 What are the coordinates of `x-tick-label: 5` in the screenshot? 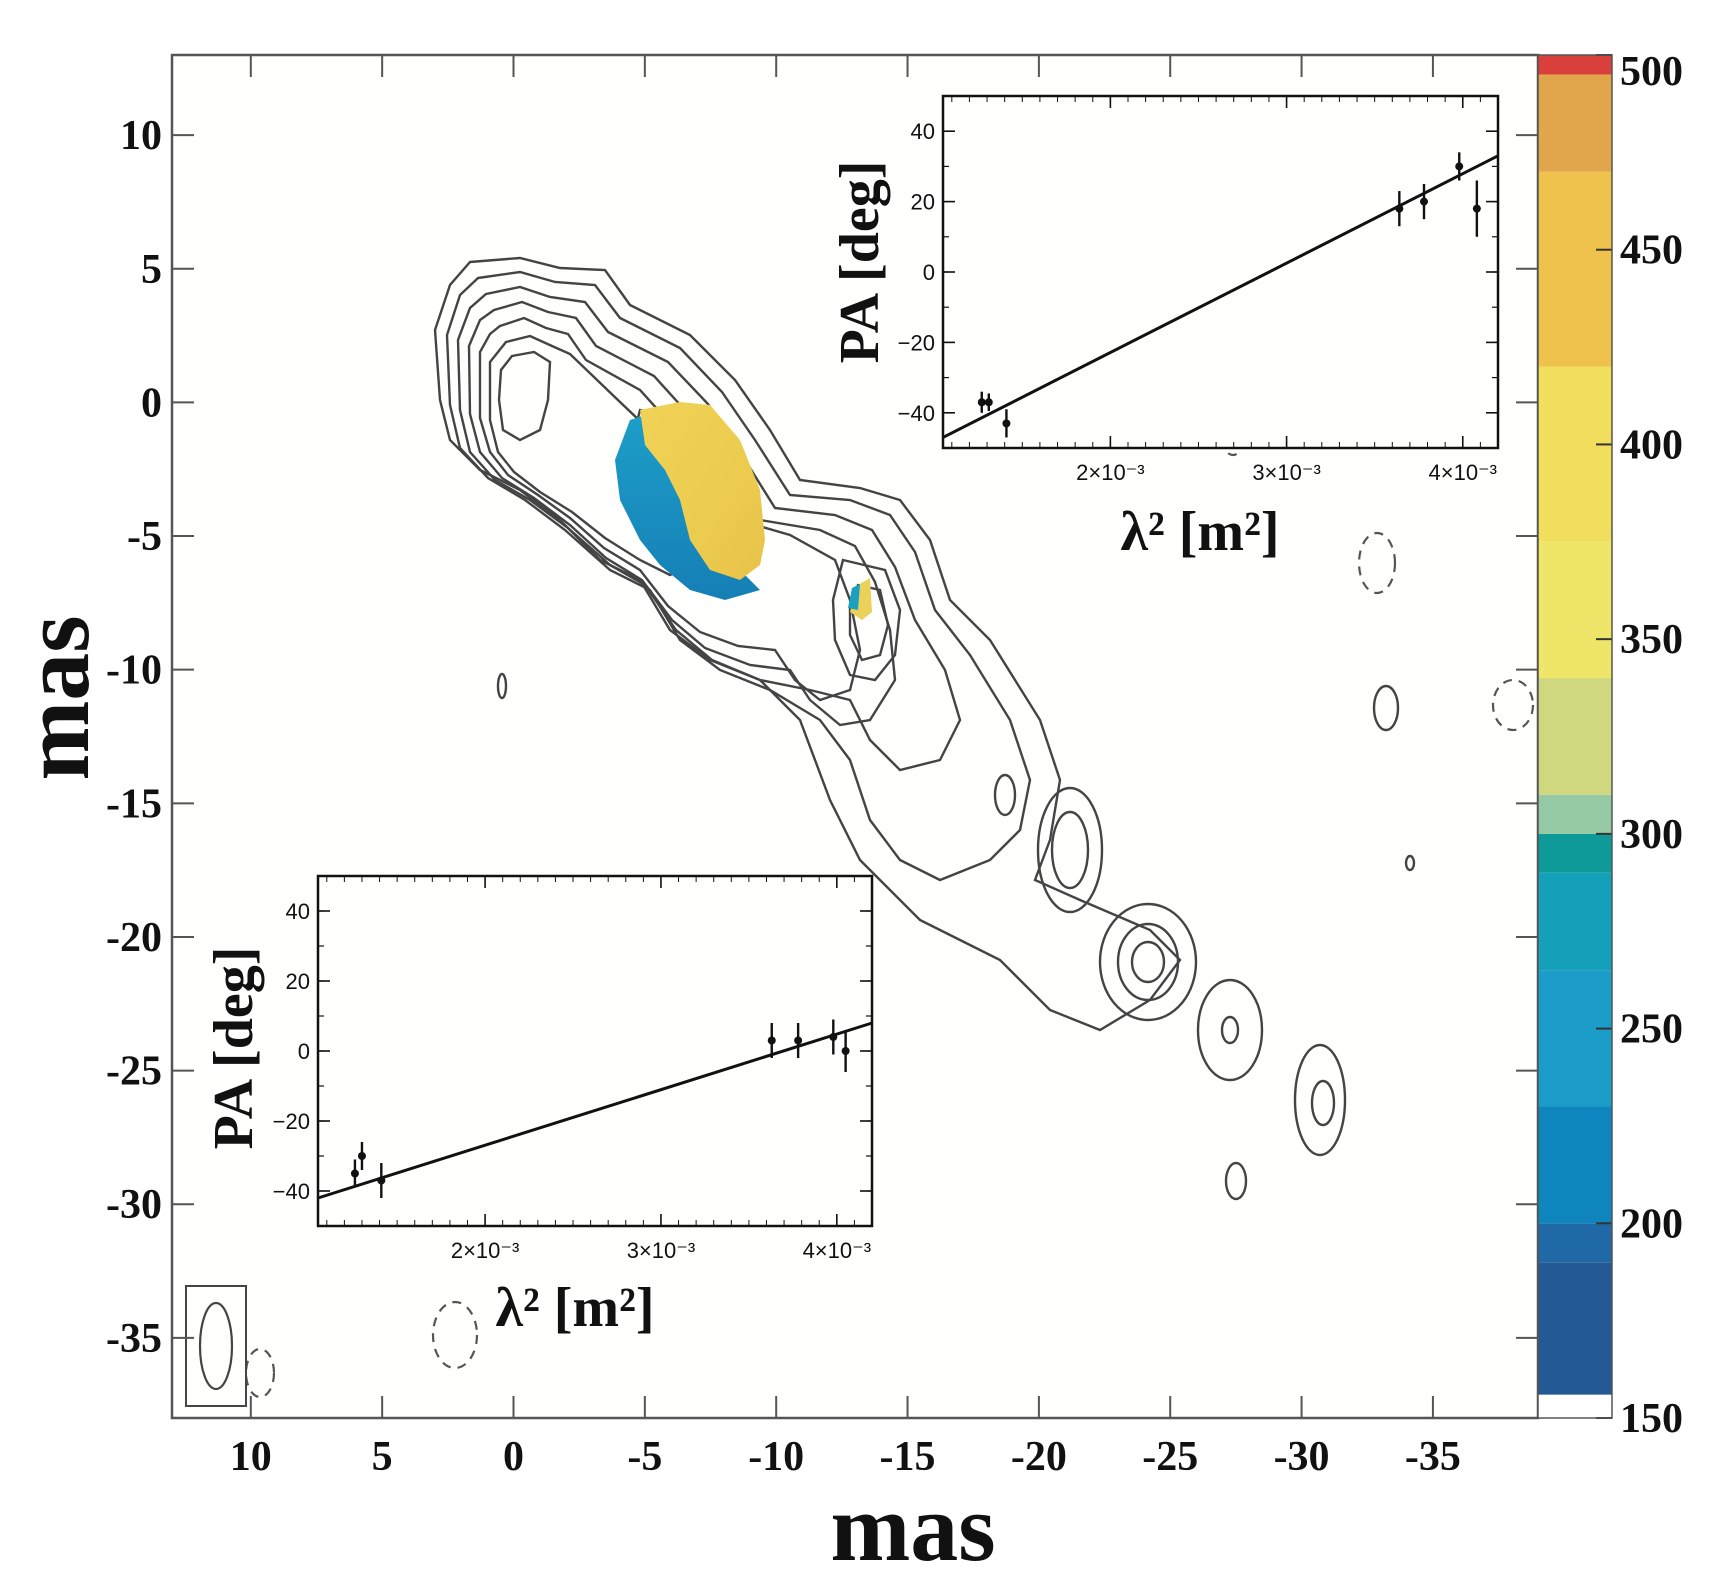 It's located at (382, 1457).